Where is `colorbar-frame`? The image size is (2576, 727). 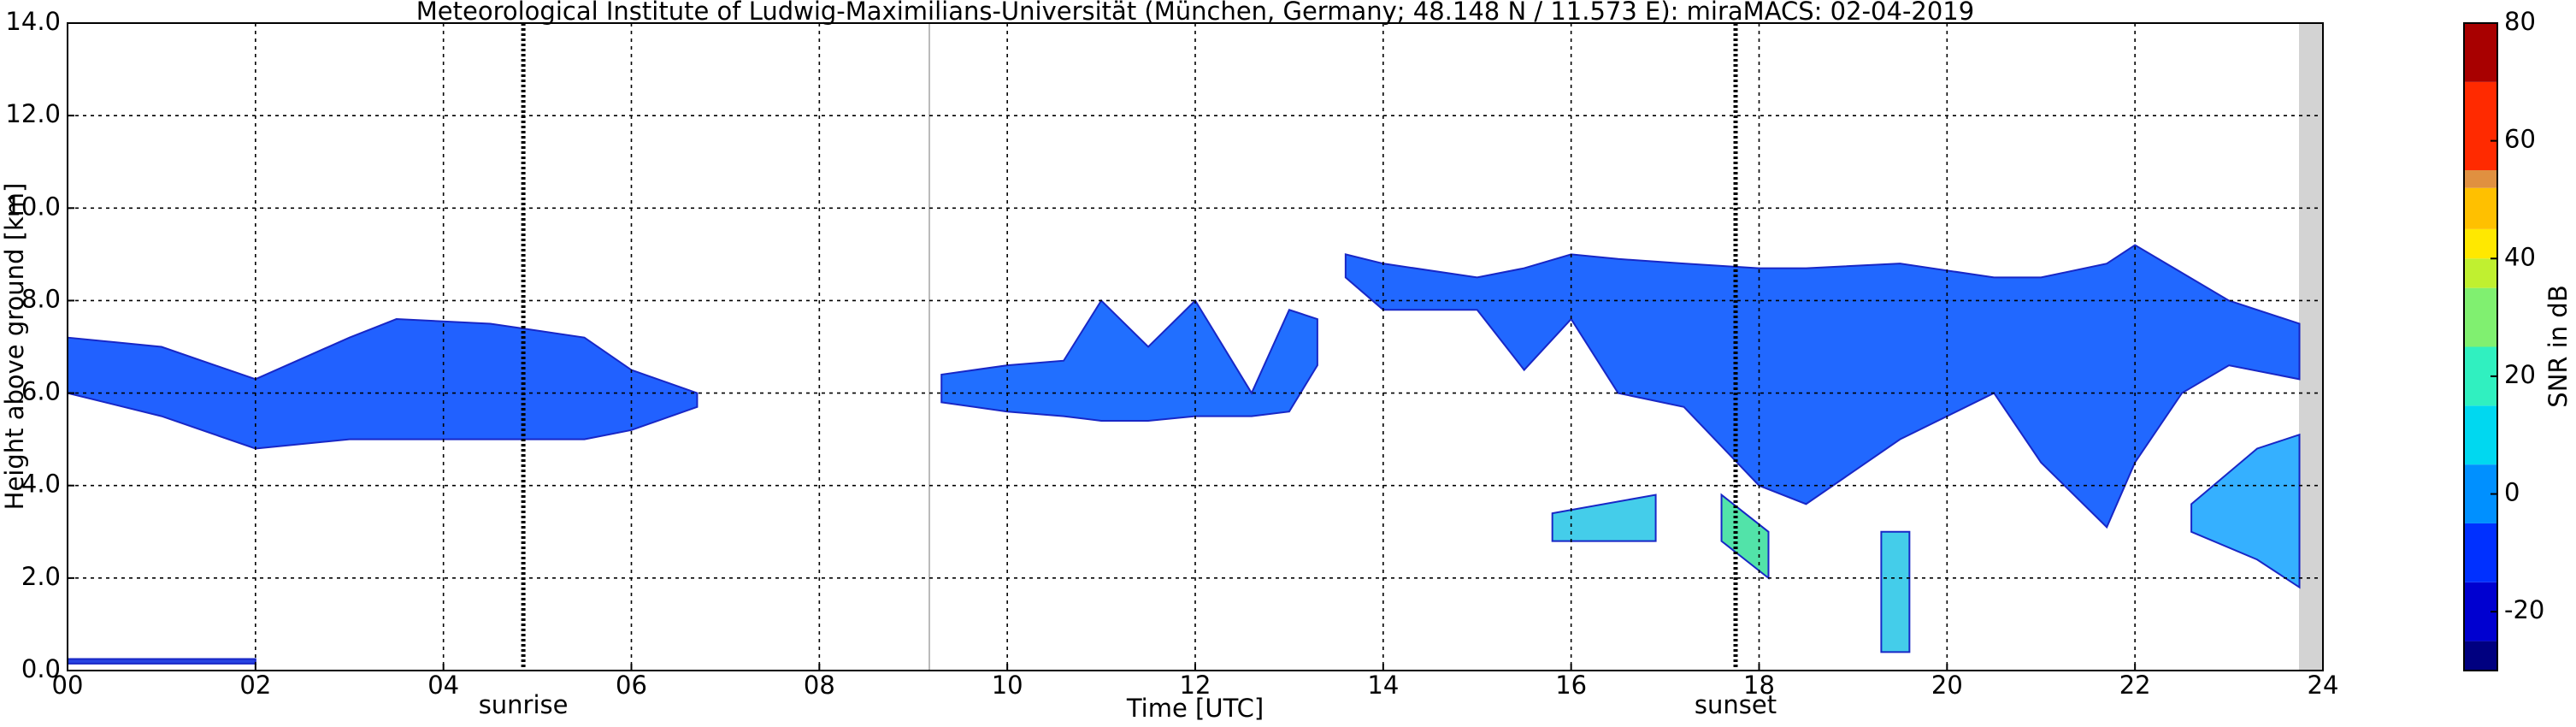
colorbar-frame is located at coordinates (2480, 346).